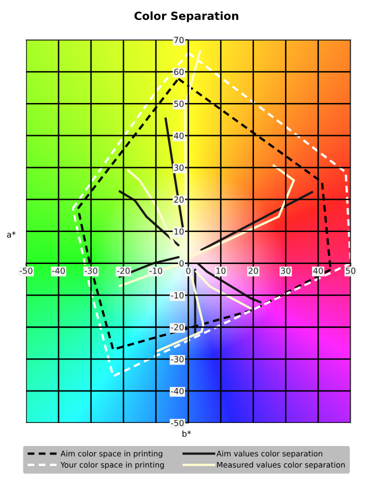  Describe the element at coordinates (285, 271) in the screenshot. I see `x-tick-label: 30` at that location.